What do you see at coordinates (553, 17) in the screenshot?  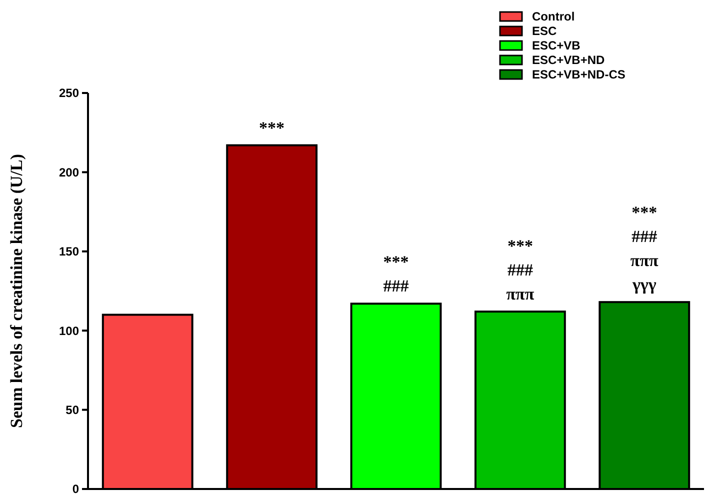 I see `legend-label: Control` at bounding box center [553, 17].